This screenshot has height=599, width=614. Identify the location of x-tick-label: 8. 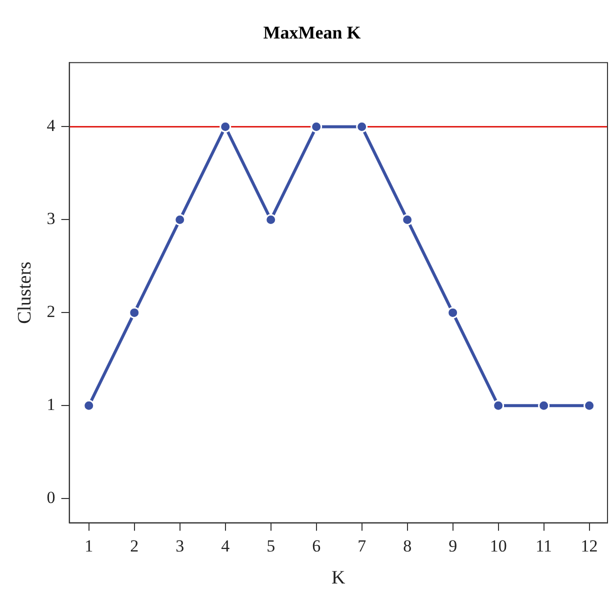
(407, 546).